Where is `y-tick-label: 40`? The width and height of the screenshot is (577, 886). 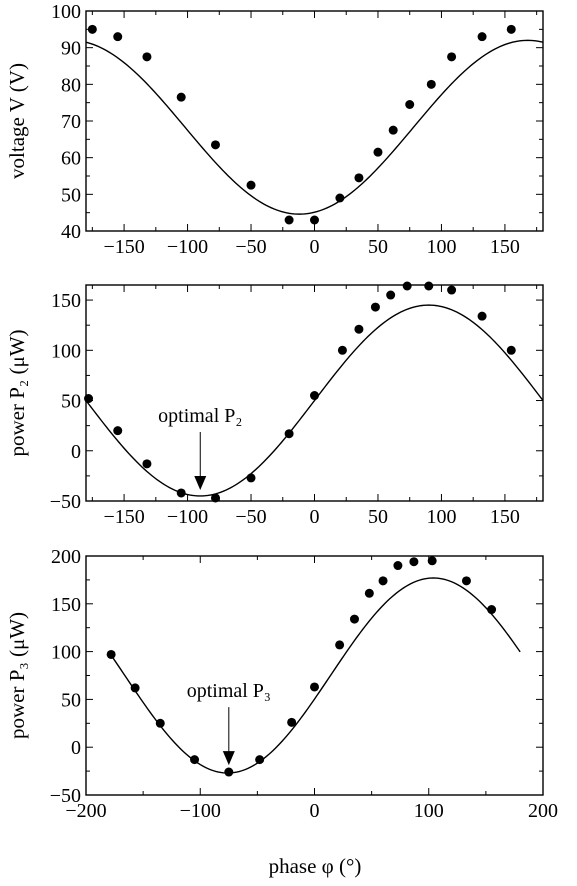
y-tick-label: 40 is located at coordinates (71, 232).